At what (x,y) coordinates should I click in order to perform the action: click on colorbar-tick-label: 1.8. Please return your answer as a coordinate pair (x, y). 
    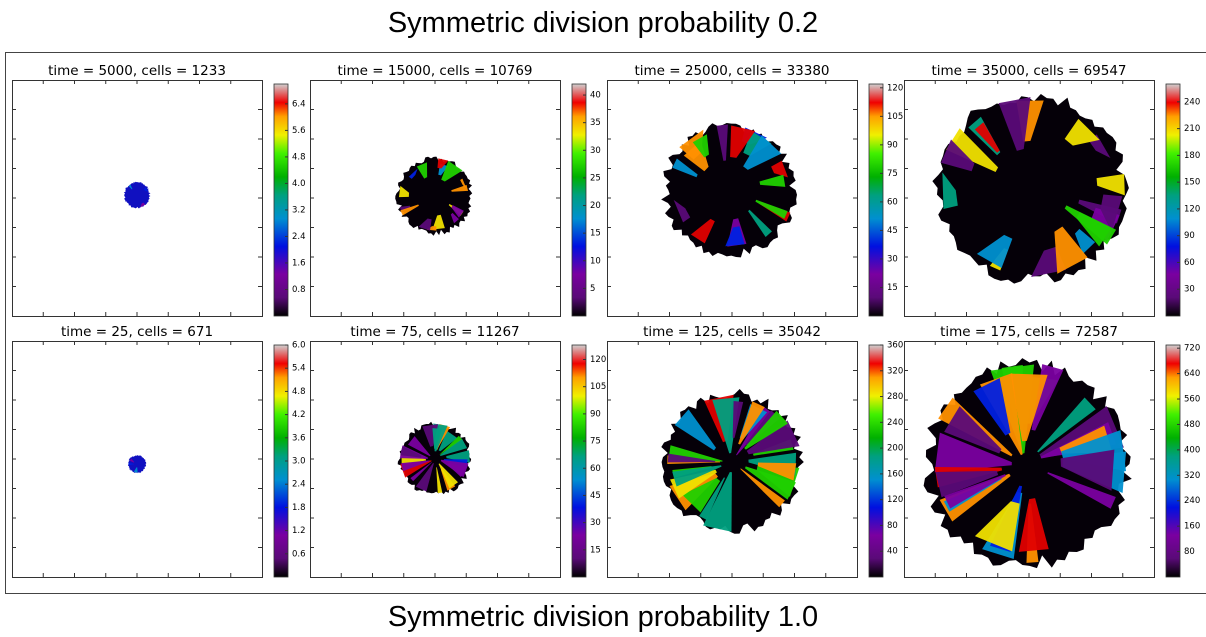
    Looking at the image, I should click on (299, 508).